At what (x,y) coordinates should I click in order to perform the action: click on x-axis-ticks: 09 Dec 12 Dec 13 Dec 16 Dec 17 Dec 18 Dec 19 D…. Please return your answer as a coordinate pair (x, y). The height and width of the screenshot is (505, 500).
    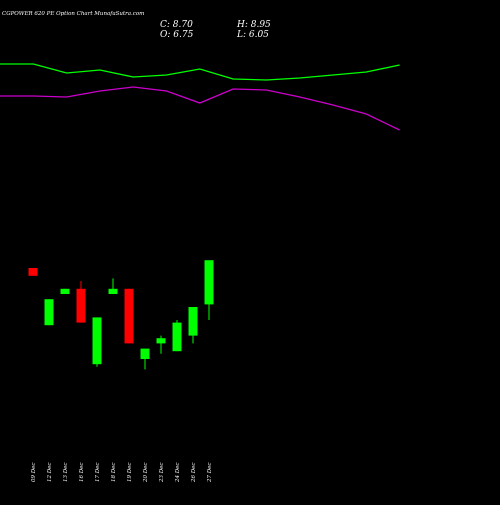
    Looking at the image, I should click on (122, 473).